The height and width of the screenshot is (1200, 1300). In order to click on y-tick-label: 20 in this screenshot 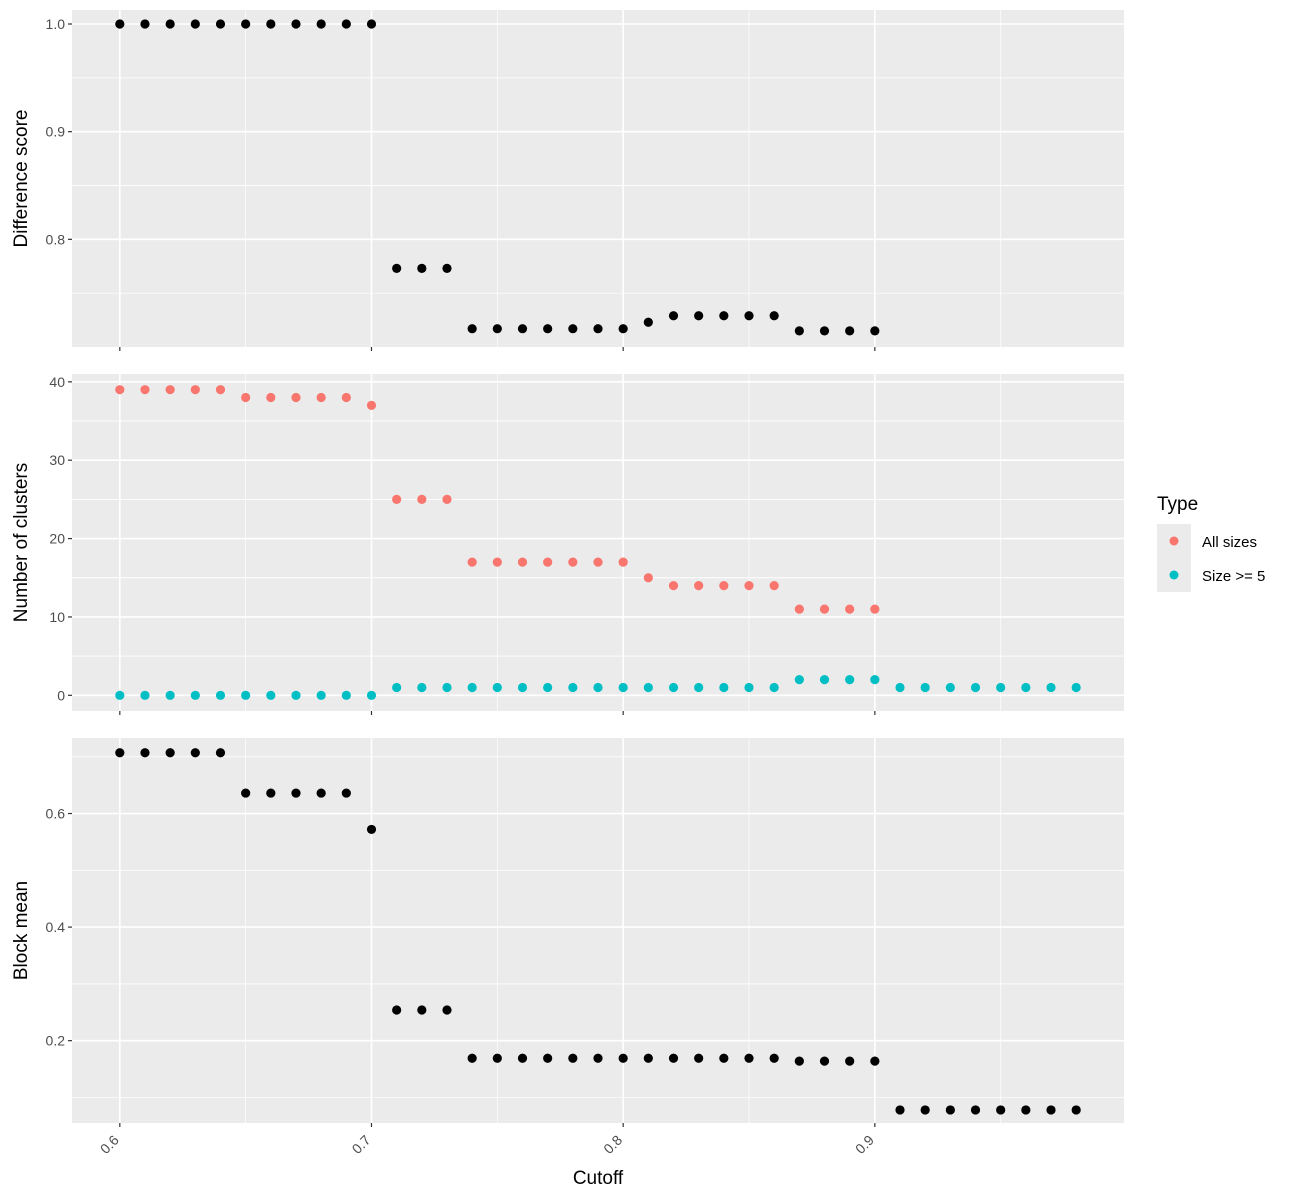, I will do `click(57, 539)`.